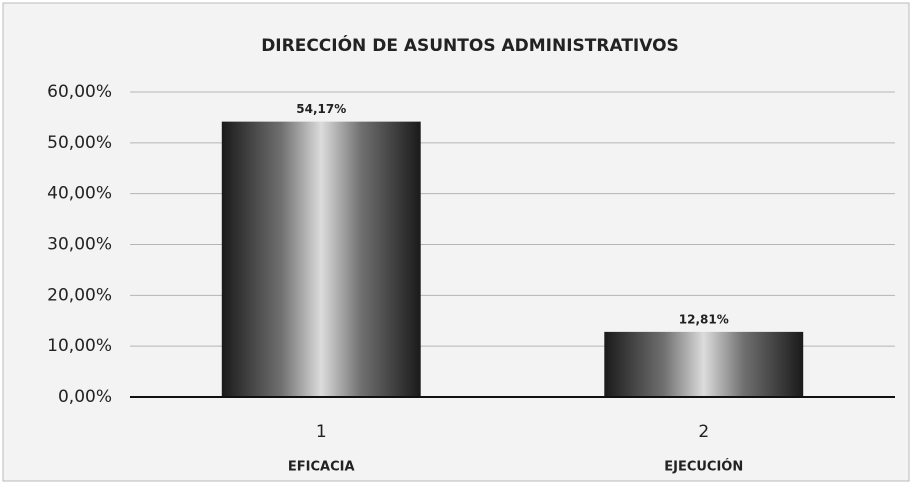 This screenshot has width=913, height=485. Describe the element at coordinates (79, 143) in the screenshot. I see `y-tick-label: 50,00%` at that location.